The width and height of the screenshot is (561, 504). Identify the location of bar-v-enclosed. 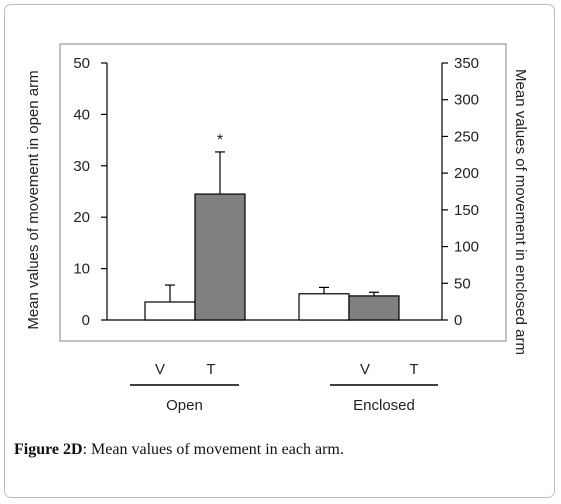
(324, 307).